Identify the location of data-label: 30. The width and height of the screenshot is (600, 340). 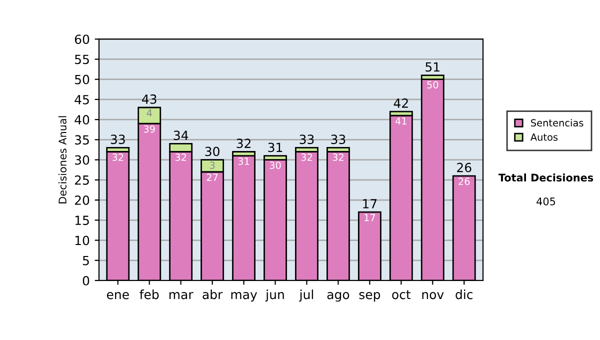
(275, 165).